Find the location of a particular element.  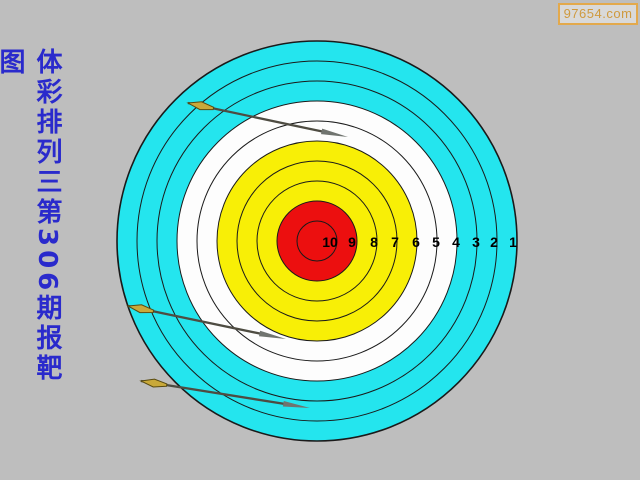

ring-score-label: 6 is located at coordinates (416, 242).